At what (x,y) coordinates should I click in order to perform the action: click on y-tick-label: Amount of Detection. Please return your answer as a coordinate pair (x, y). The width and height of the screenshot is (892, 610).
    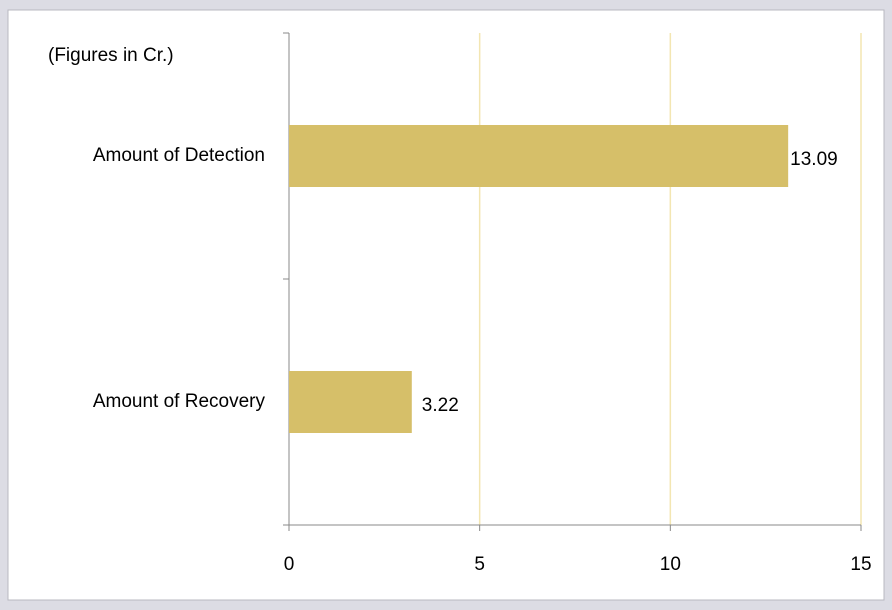
    Looking at the image, I should click on (179, 155).